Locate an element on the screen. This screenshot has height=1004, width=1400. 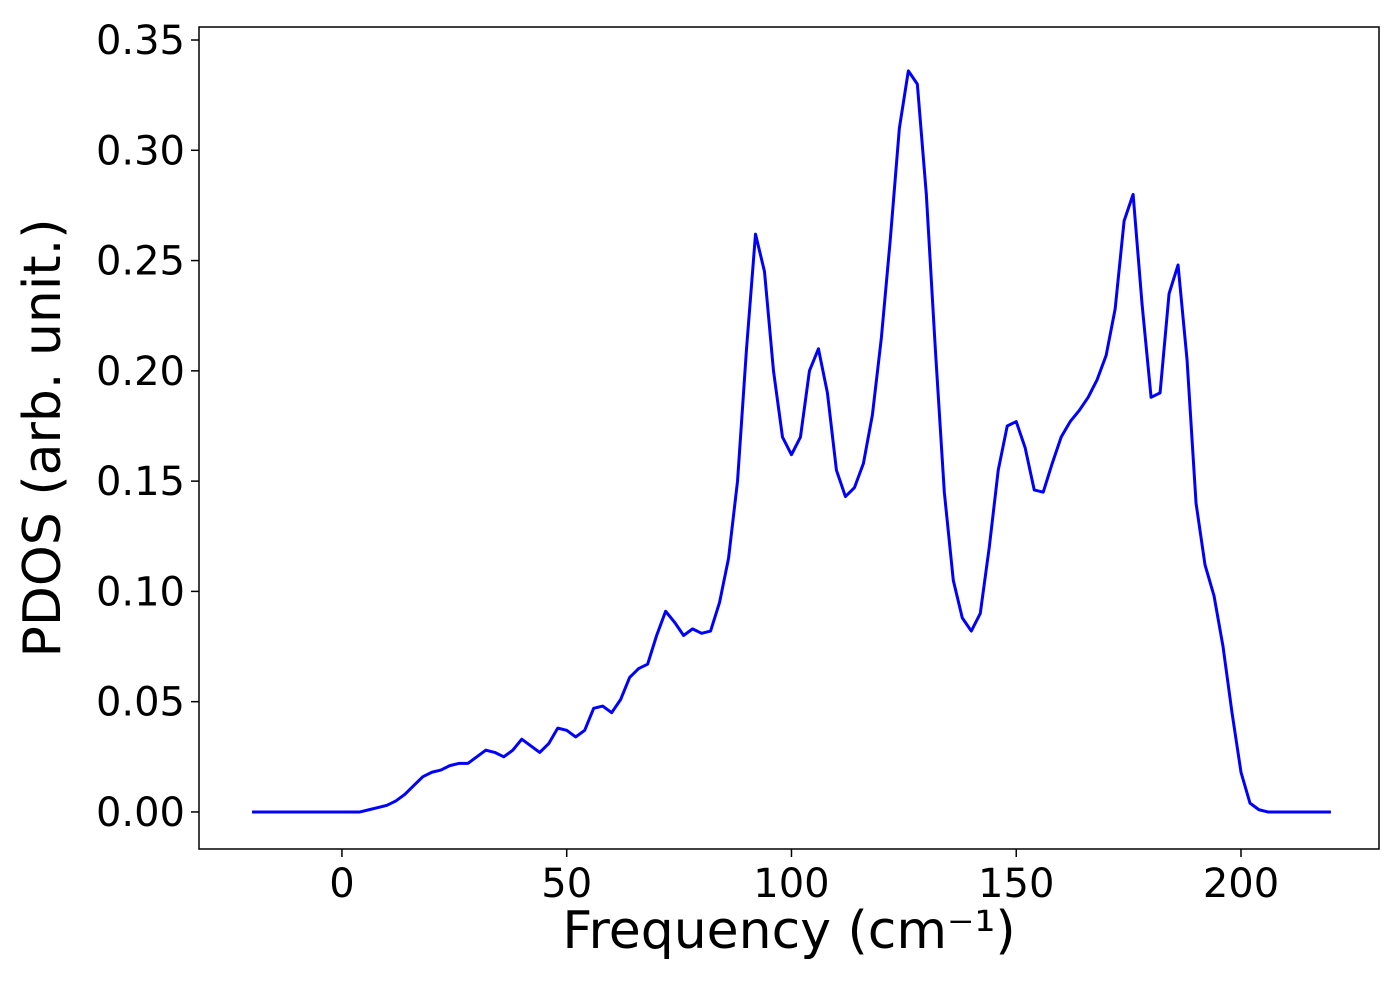
y-tick-label: 0.15 is located at coordinates (140, 482).